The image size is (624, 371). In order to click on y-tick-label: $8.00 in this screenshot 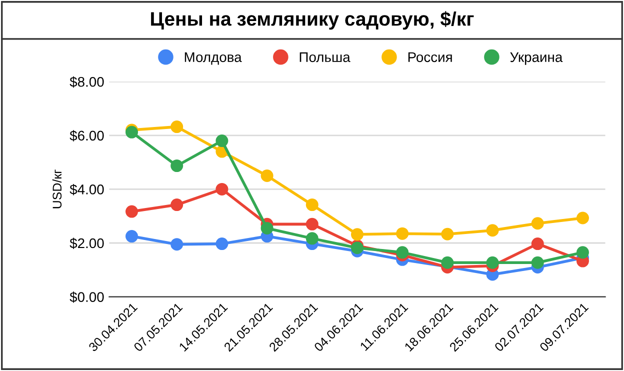, I will do `click(87, 82)`.